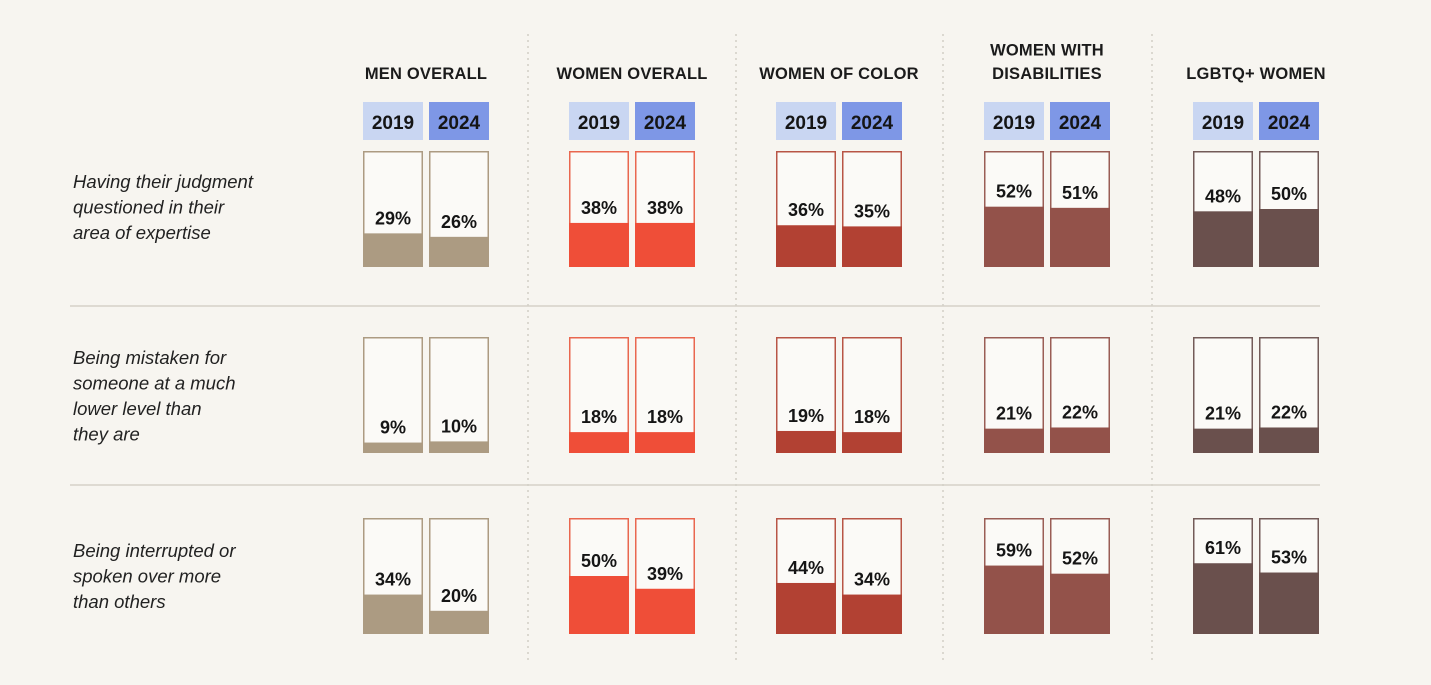  I want to click on data-label: 10%, so click(459, 426).